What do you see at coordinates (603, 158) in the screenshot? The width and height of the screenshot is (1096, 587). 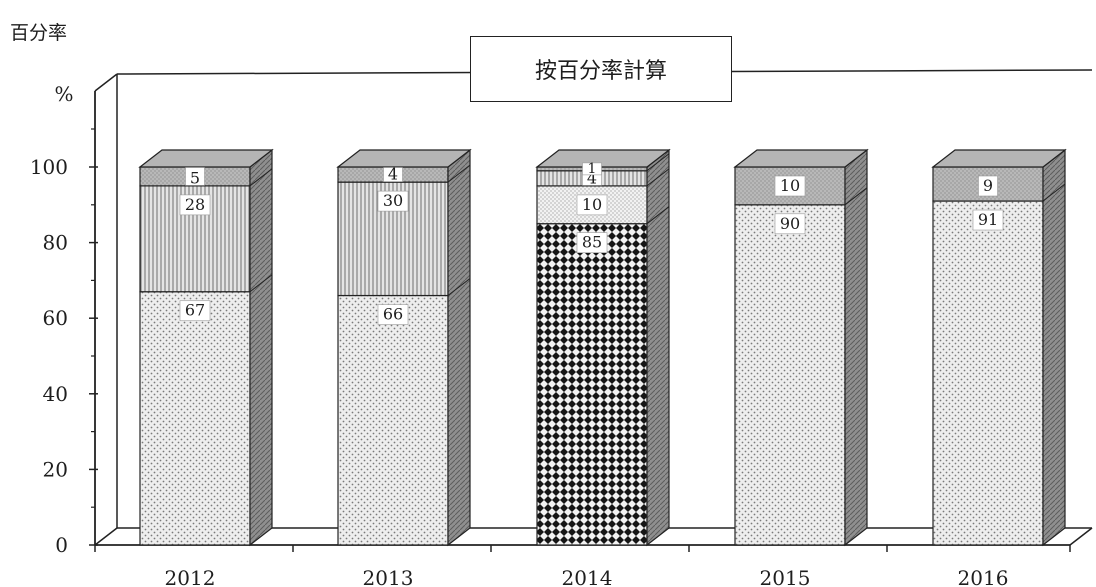 I see `bar-top-face-2014` at bounding box center [603, 158].